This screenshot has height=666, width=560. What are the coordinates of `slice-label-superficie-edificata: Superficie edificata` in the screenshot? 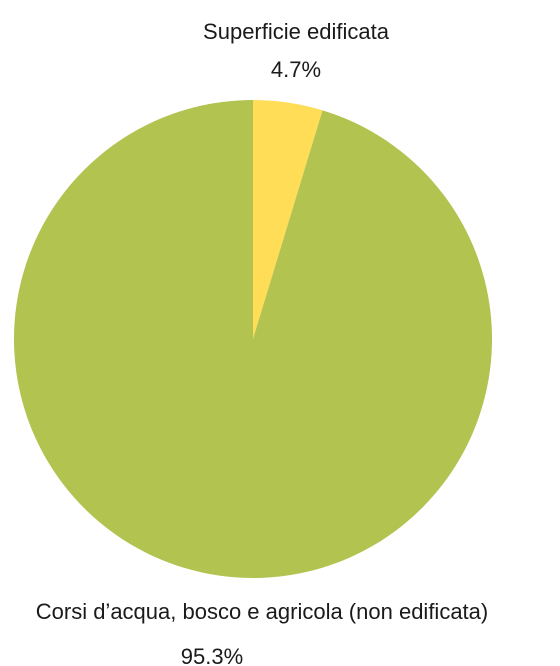 It's located at (296, 31).